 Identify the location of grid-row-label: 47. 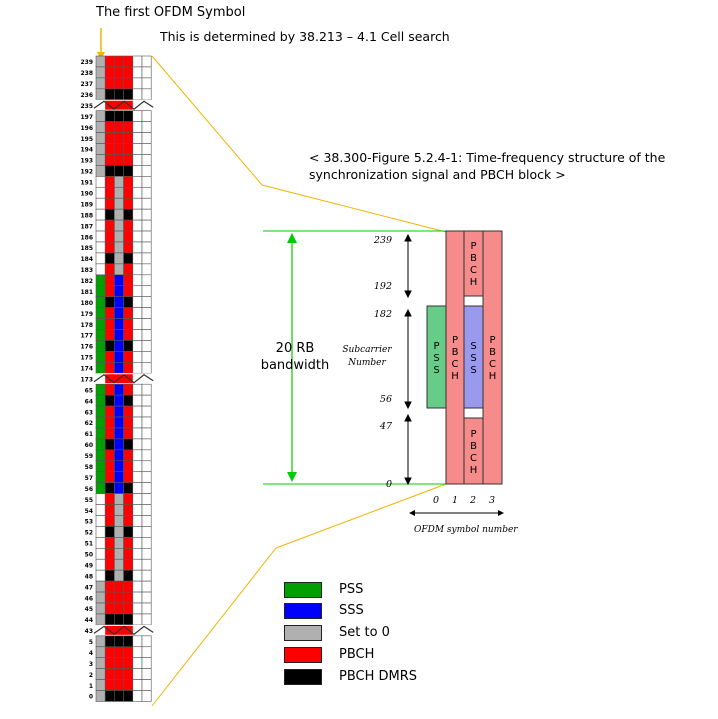
(89, 587).